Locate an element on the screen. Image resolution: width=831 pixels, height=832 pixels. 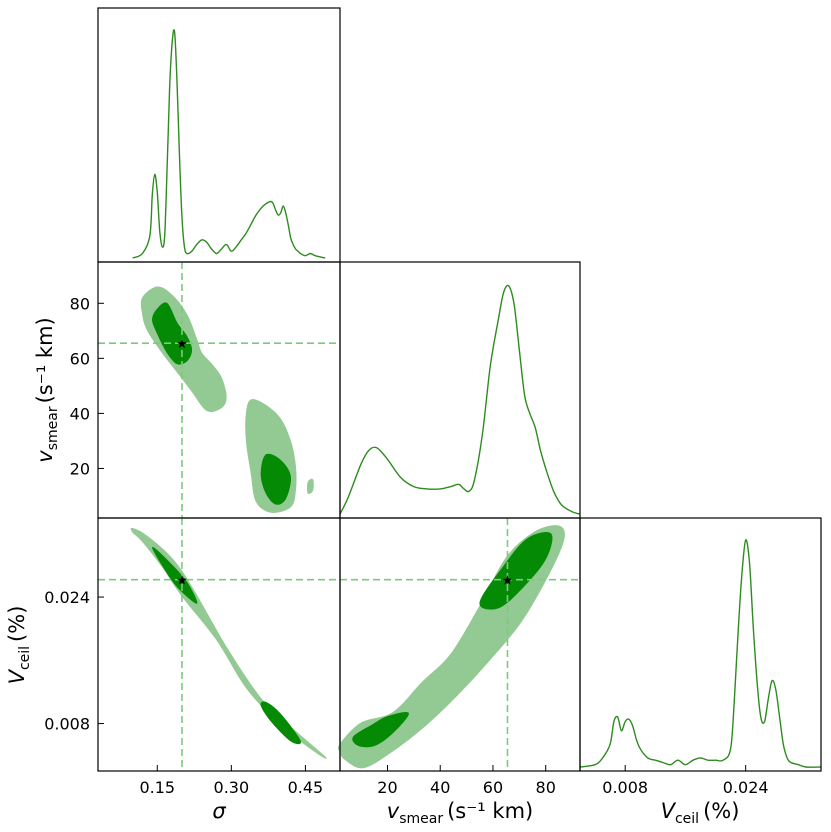
xlabel-sigma: σ is located at coordinates (219, 811).